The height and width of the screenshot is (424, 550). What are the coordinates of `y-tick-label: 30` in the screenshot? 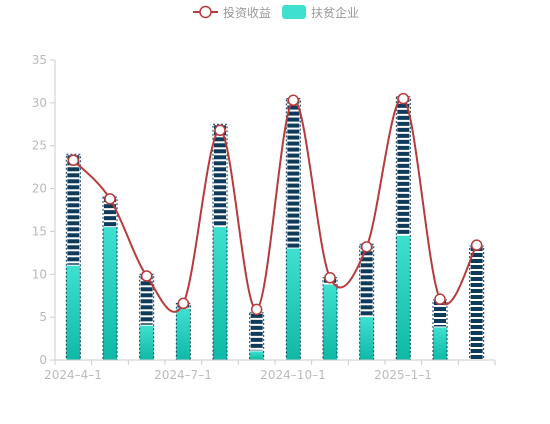 It's located at (39, 103).